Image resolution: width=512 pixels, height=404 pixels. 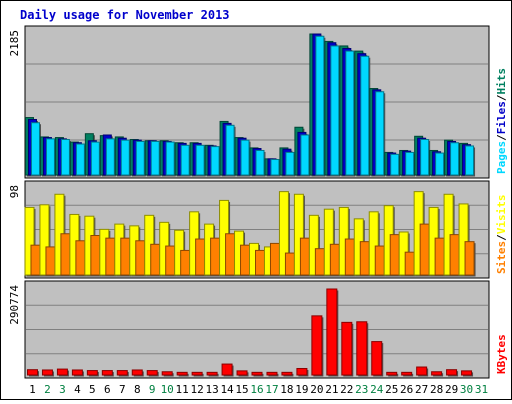 I want to click on x-tick-label-day-14: 14, so click(x=227, y=389).